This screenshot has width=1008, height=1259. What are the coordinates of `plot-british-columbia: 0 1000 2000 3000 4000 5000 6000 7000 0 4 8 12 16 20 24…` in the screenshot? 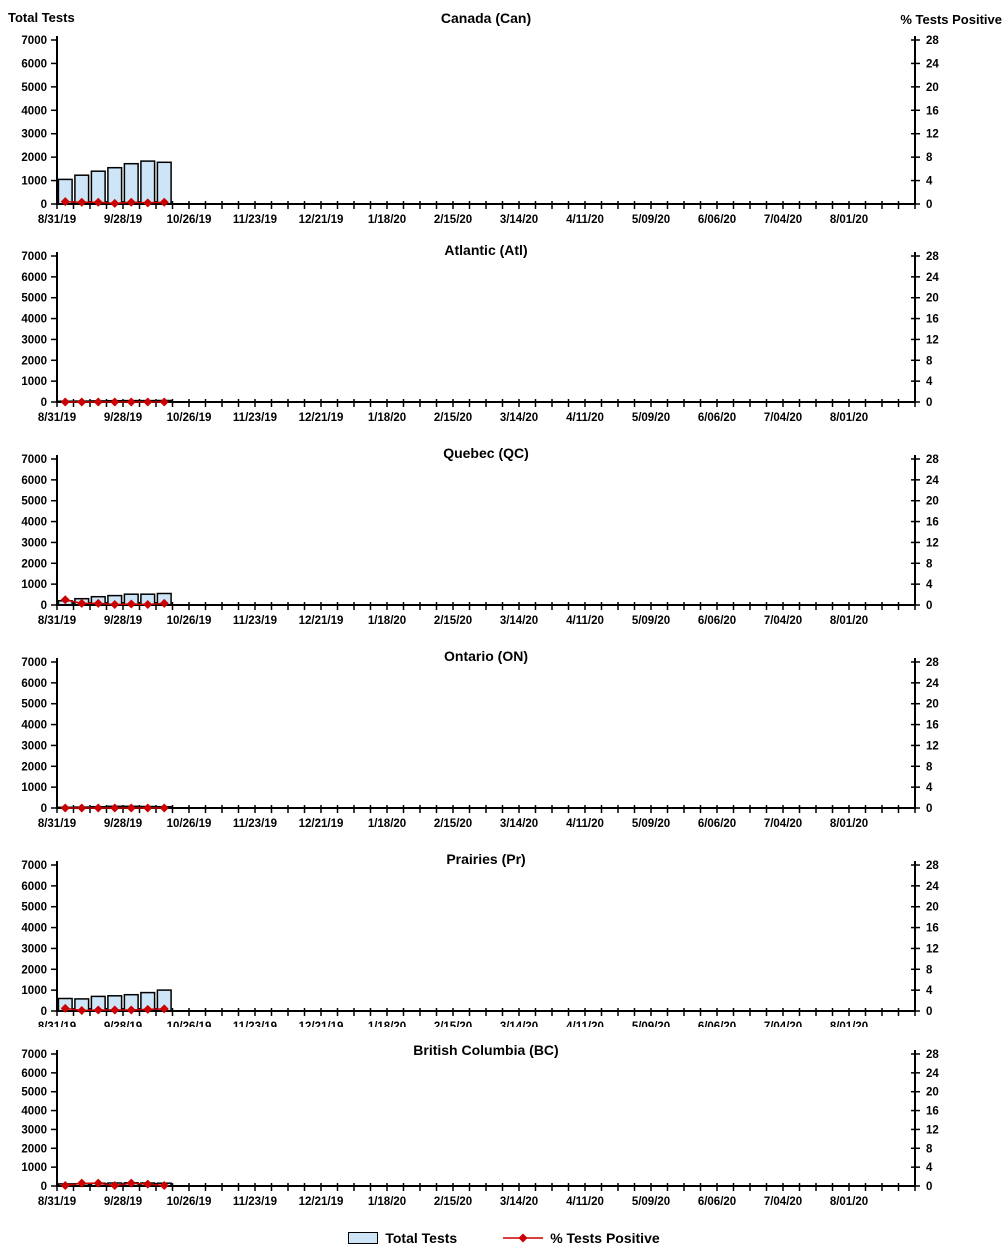 It's located at (480, 1128).